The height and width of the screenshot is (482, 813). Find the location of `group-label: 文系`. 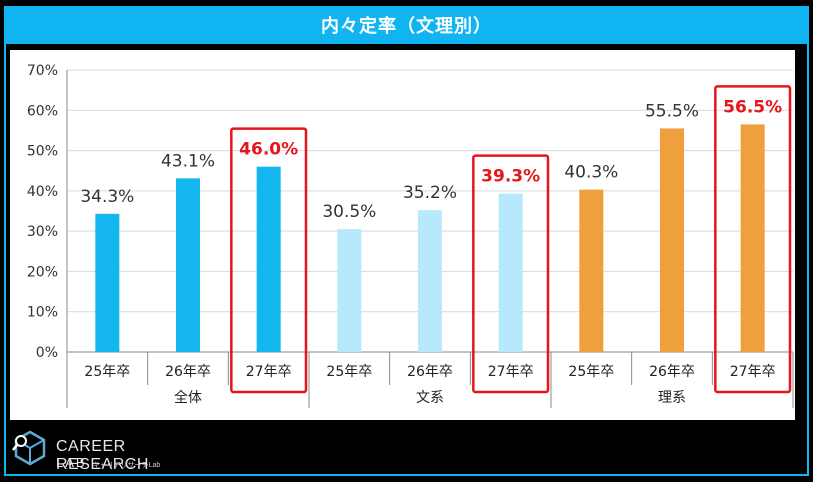

group-label: 文系 is located at coordinates (430, 398).